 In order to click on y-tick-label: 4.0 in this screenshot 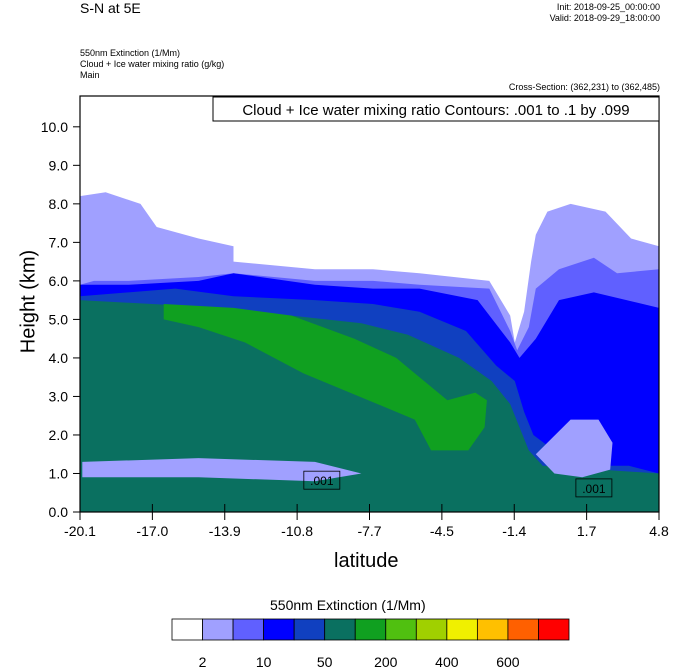, I will do `click(59, 358)`.